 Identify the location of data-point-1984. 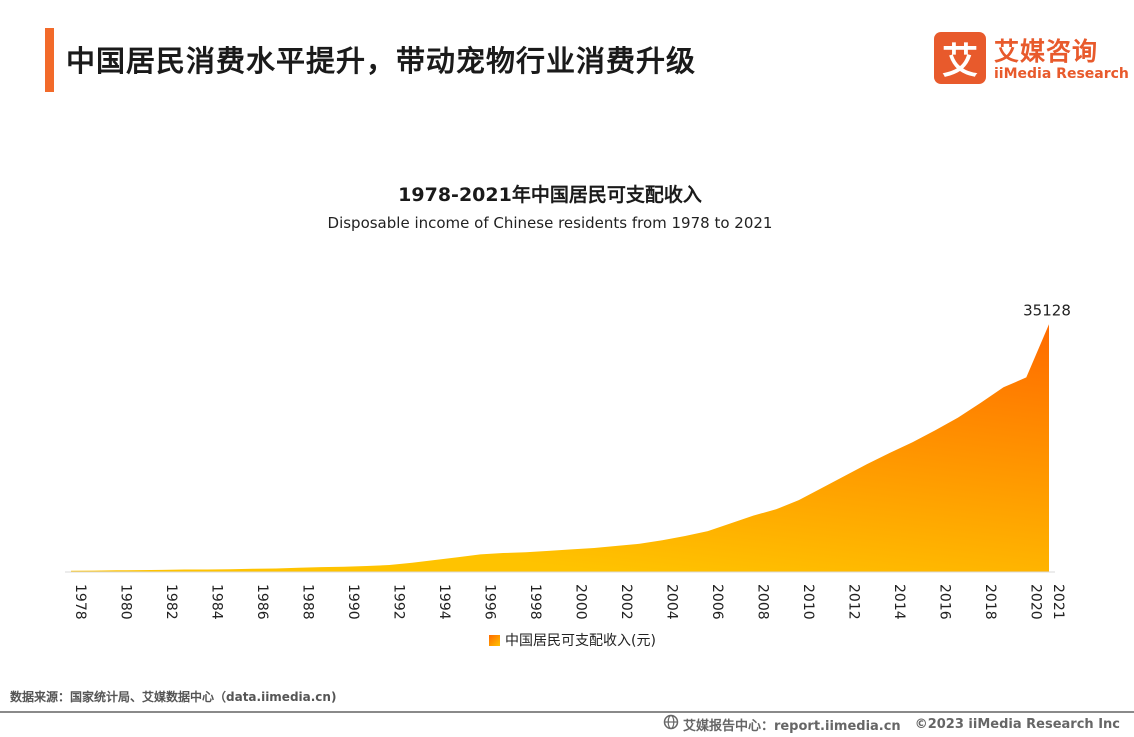
(208, 570).